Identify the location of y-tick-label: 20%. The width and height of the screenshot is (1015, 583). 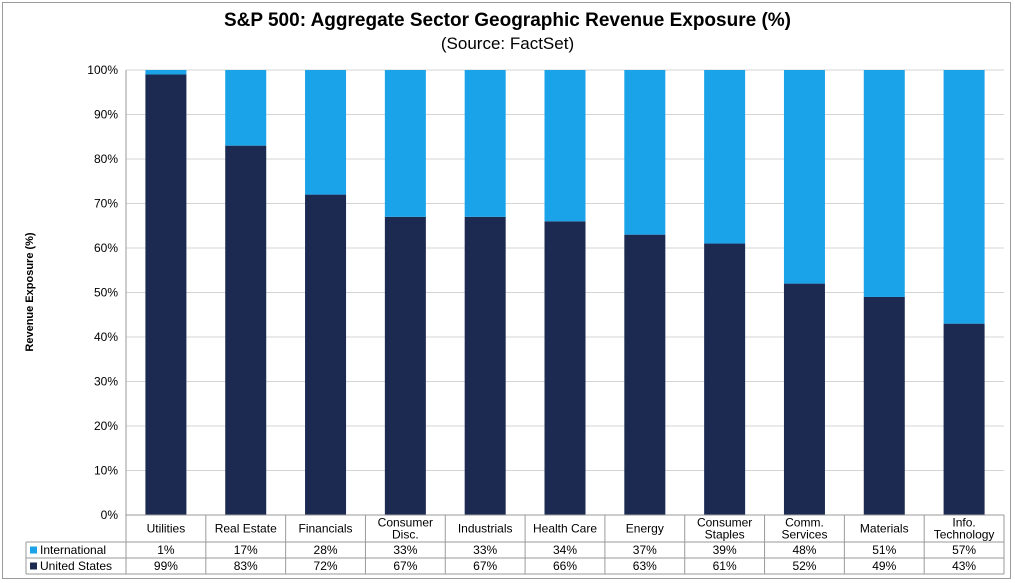
(106, 426).